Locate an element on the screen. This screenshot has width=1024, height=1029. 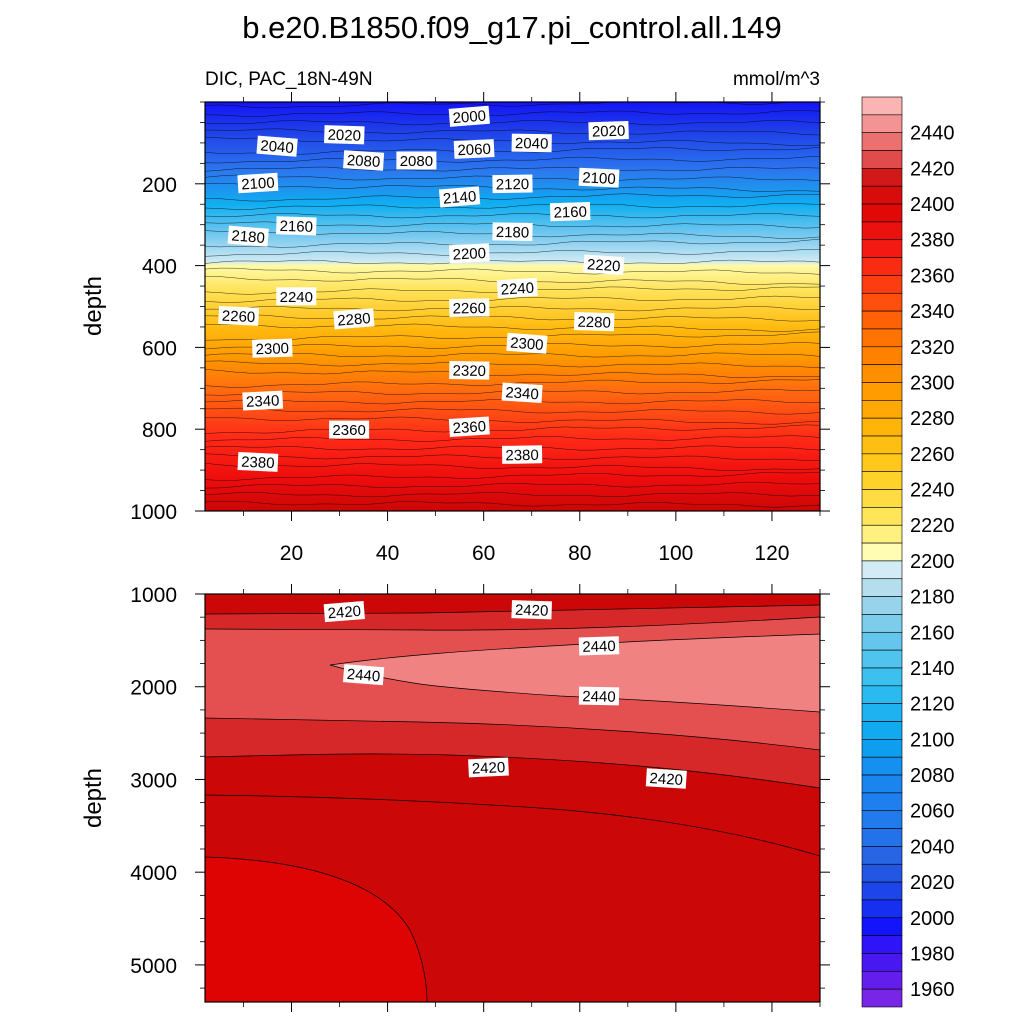
lower-y-axis-label: depth is located at coordinates (93, 798).